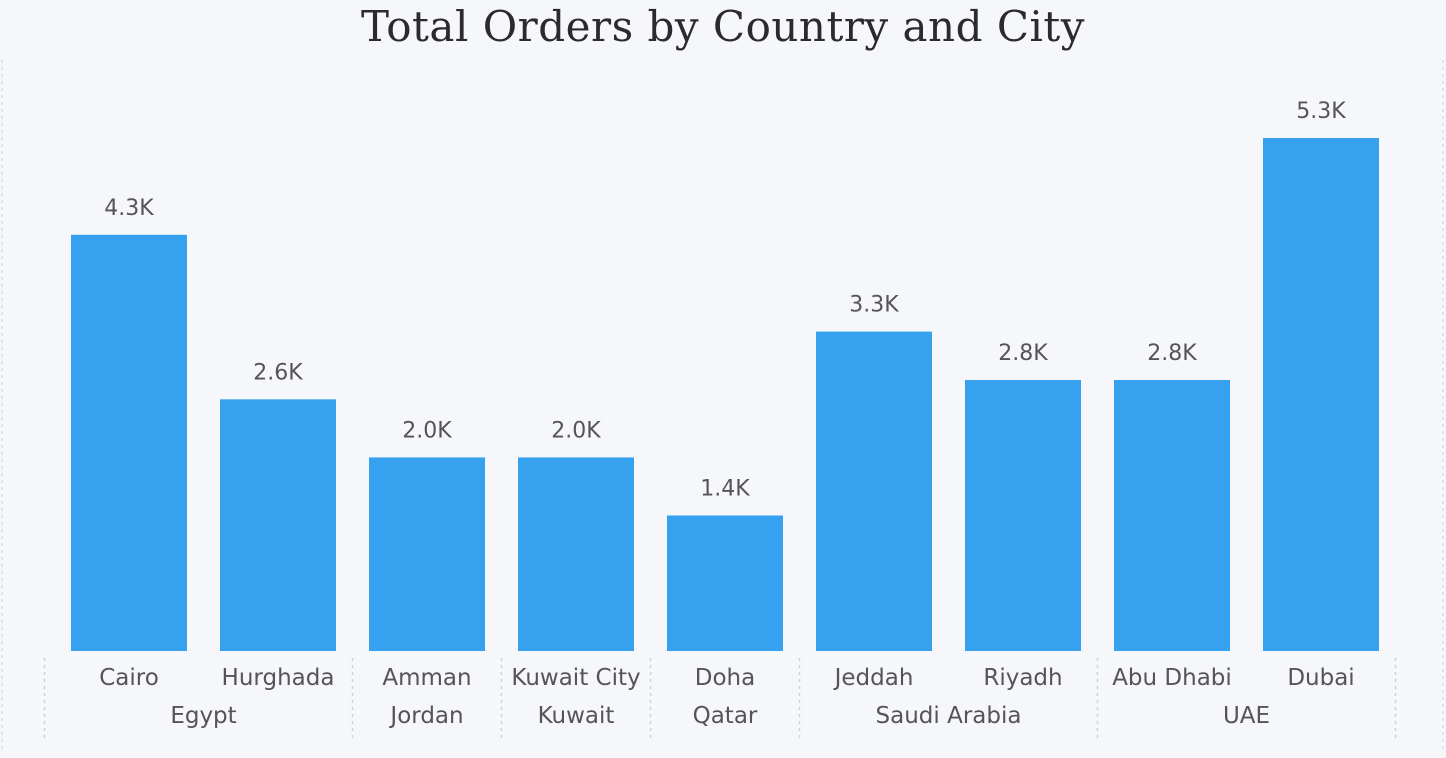  Describe the element at coordinates (725, 488) in the screenshot. I see `data-label-doha: 1.4K` at that location.